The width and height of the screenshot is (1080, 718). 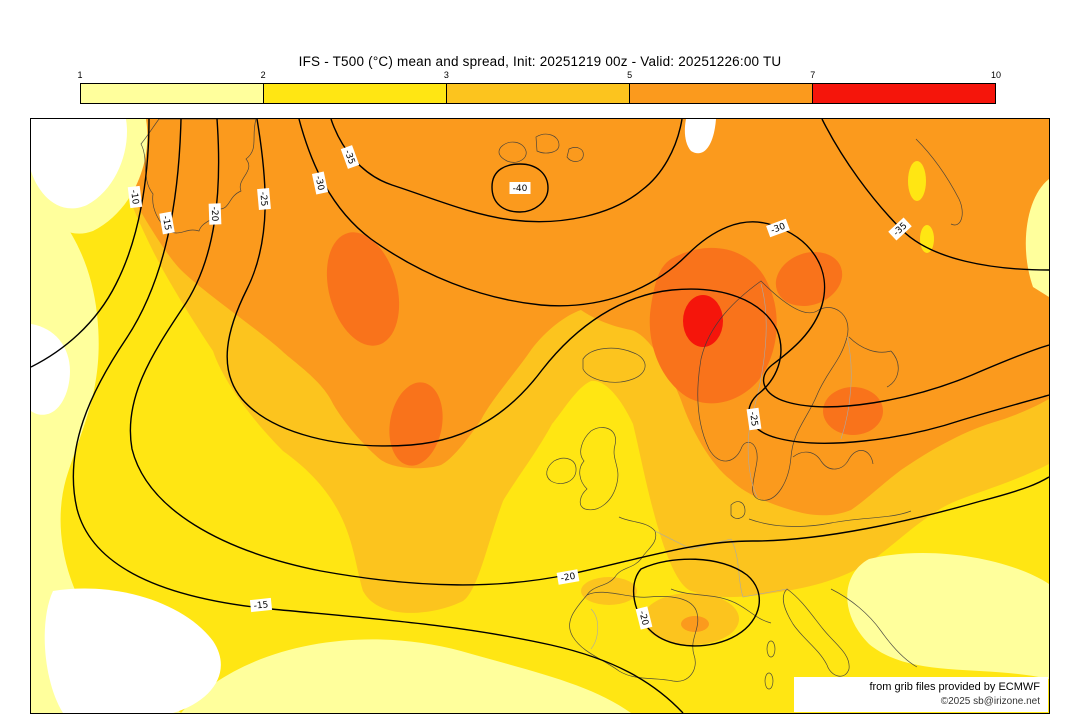 What do you see at coordinates (996, 75) in the screenshot?
I see `colorbar-tick: 10` at bounding box center [996, 75].